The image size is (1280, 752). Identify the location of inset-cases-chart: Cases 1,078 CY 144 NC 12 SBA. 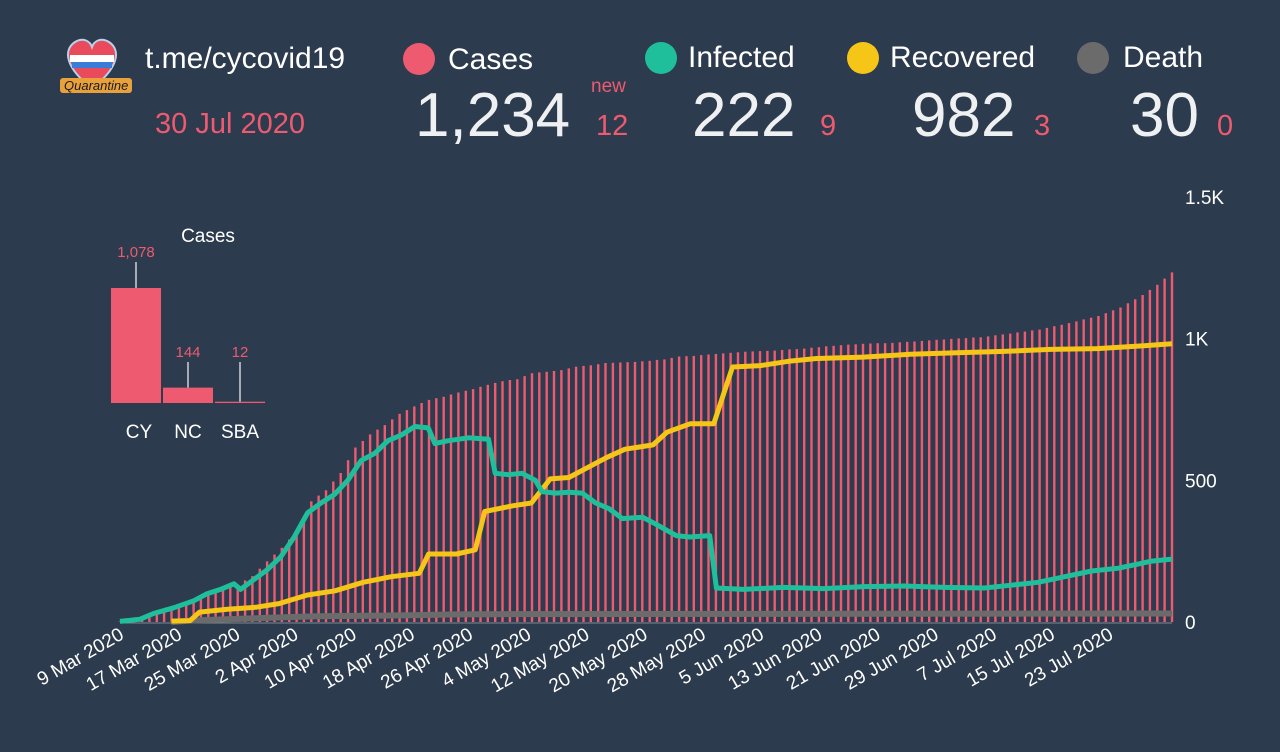
(188, 334).